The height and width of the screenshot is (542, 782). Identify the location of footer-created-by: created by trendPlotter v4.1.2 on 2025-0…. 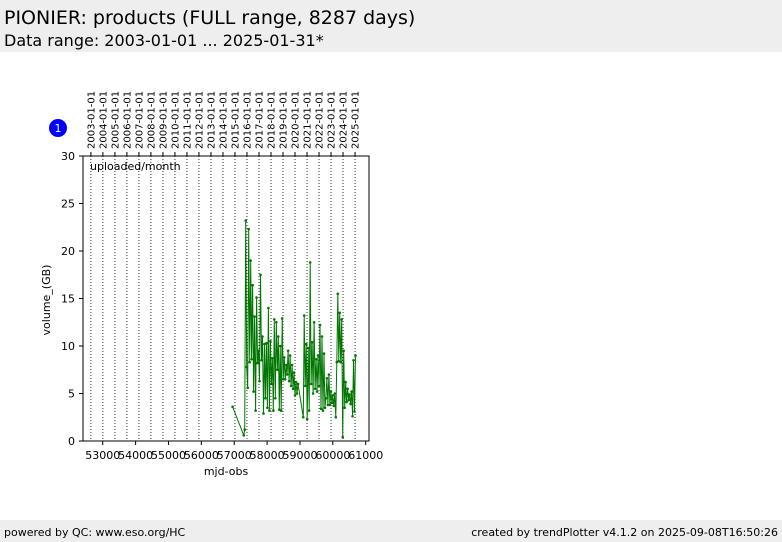
(624, 532).